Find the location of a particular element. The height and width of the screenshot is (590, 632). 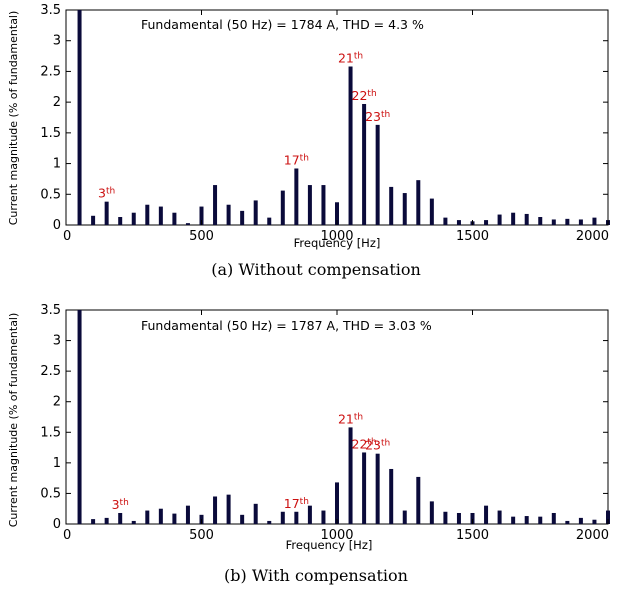

bar-b-800hz is located at coordinates (282, 517).